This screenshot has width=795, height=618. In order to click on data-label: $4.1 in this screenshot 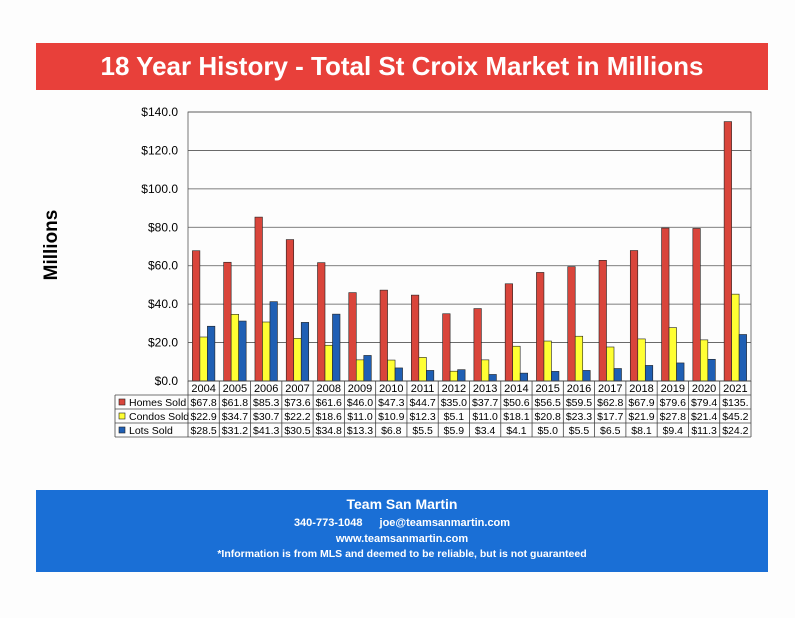, I will do `click(516, 431)`.